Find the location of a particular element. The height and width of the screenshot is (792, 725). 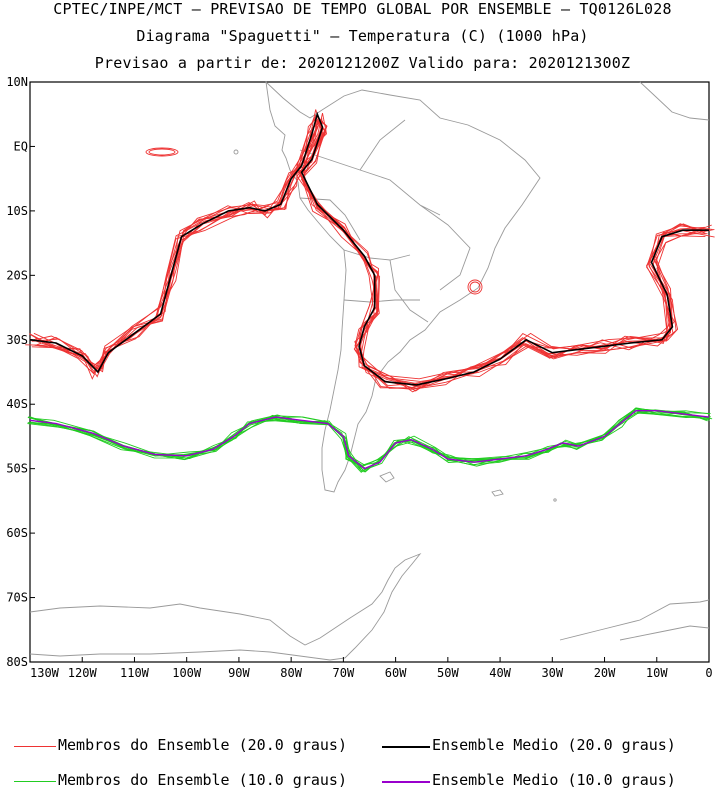

lat-label: 10N is located at coordinates (17, 82).